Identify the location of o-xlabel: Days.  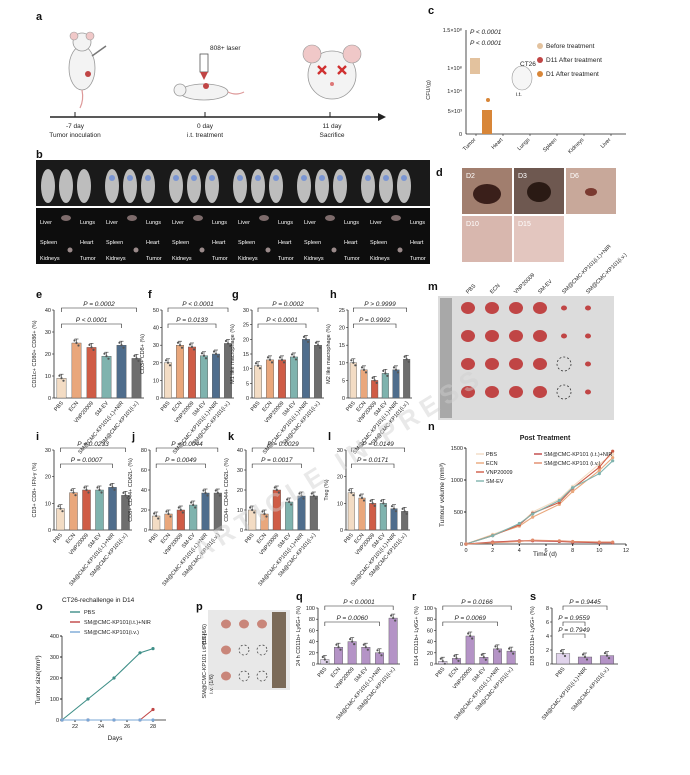
(116, 738).